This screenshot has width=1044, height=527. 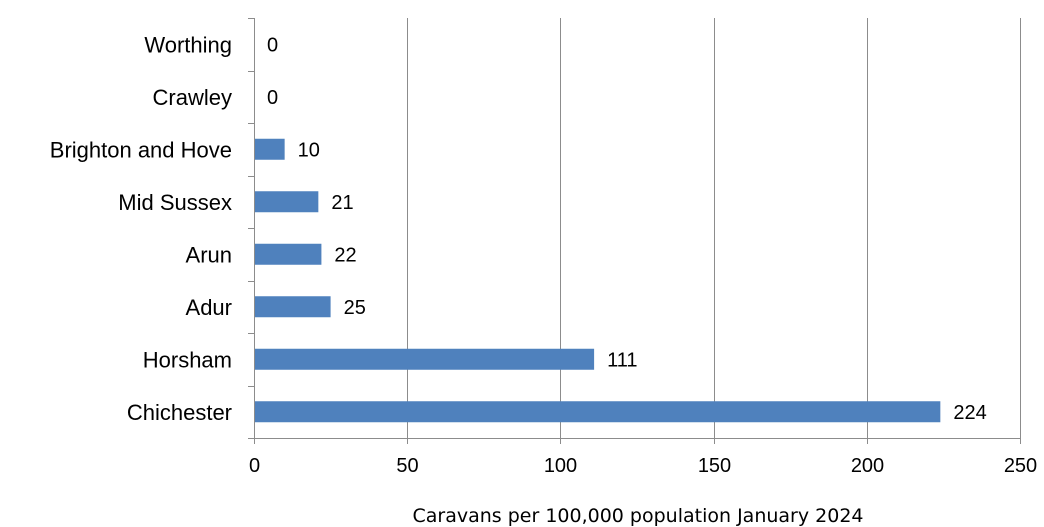 I want to click on data-label: 224, so click(x=969, y=413).